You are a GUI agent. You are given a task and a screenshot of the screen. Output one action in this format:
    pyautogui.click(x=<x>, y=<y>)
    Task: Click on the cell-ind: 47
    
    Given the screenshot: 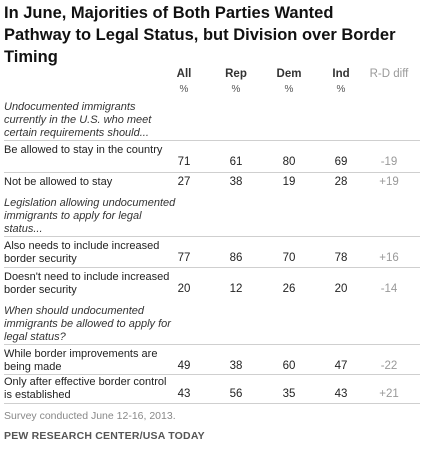 What is the action you would take?
    pyautogui.click(x=341, y=366)
    